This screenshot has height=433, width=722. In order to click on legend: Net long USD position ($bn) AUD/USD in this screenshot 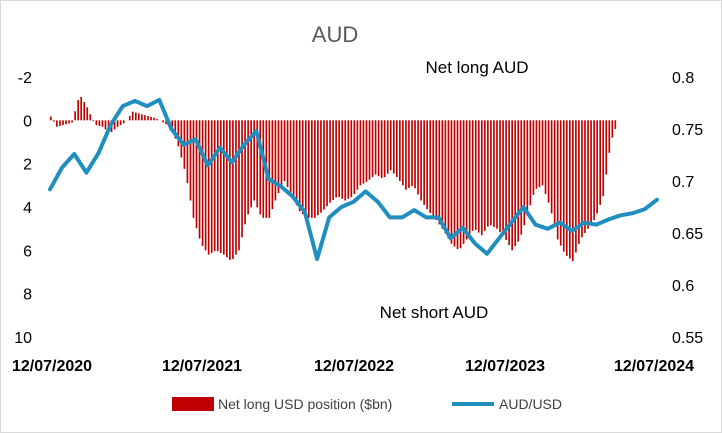, I will do `click(367, 404)`.